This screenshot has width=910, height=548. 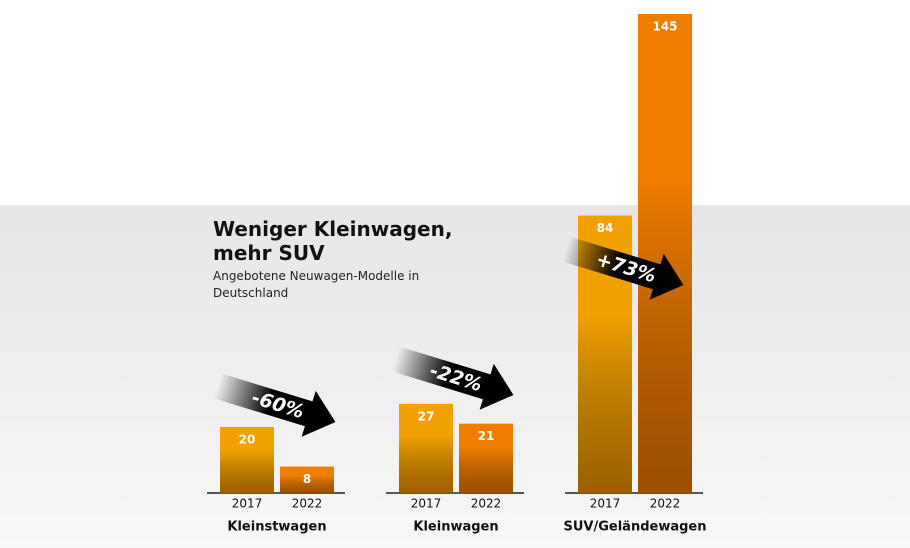 What do you see at coordinates (664, 27) in the screenshot?
I see `value-label: 145` at bounding box center [664, 27].